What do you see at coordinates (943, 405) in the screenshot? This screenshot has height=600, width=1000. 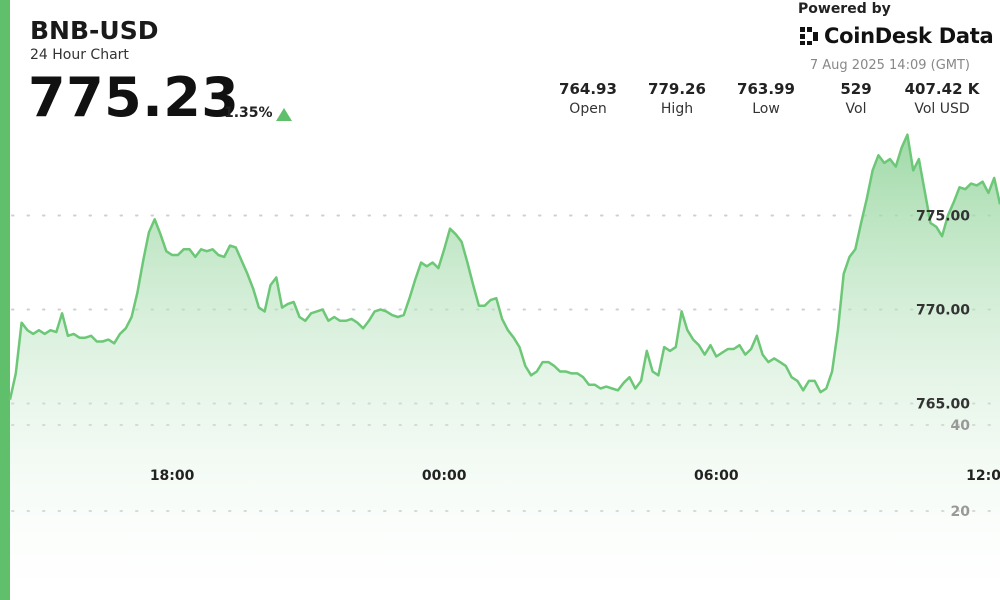 I see `price-tick-label: 765.00` at bounding box center [943, 405].